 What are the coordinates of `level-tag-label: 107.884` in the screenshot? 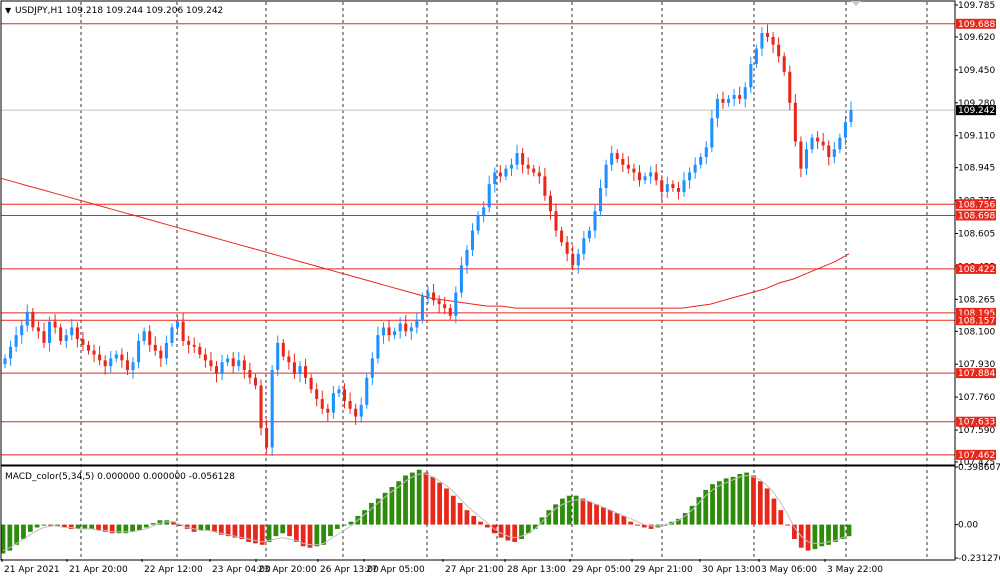 It's located at (976, 374).